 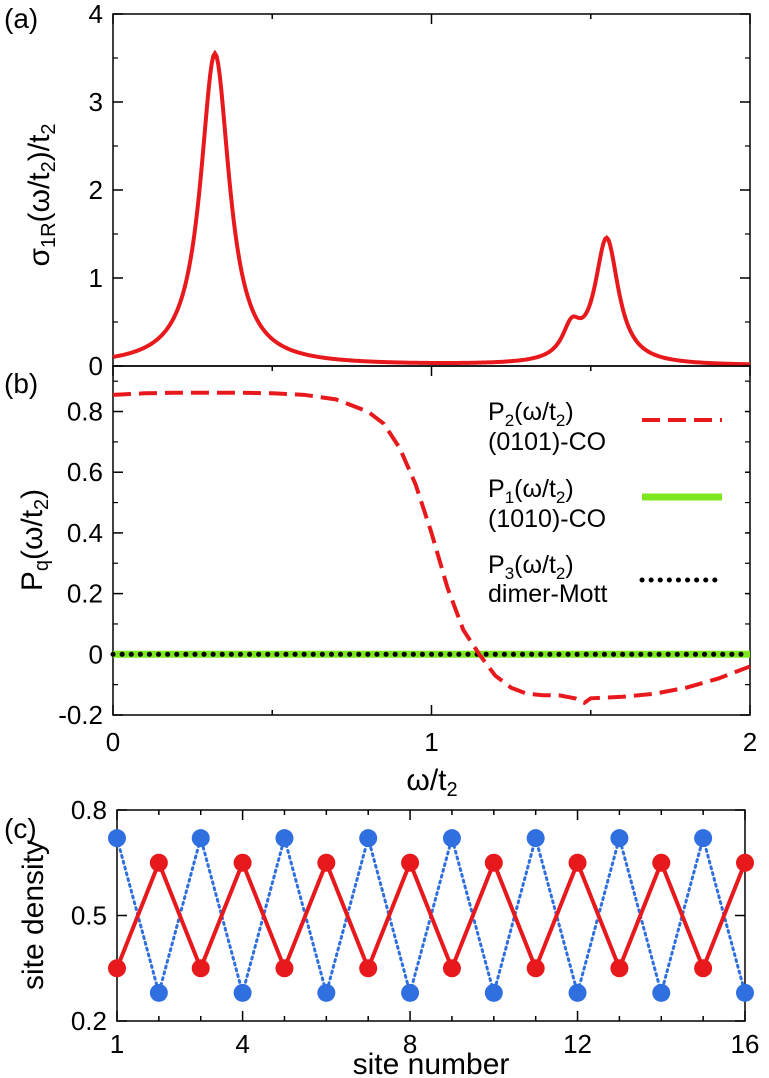 I want to click on panel-c-red-markers, so click(x=431, y=915).